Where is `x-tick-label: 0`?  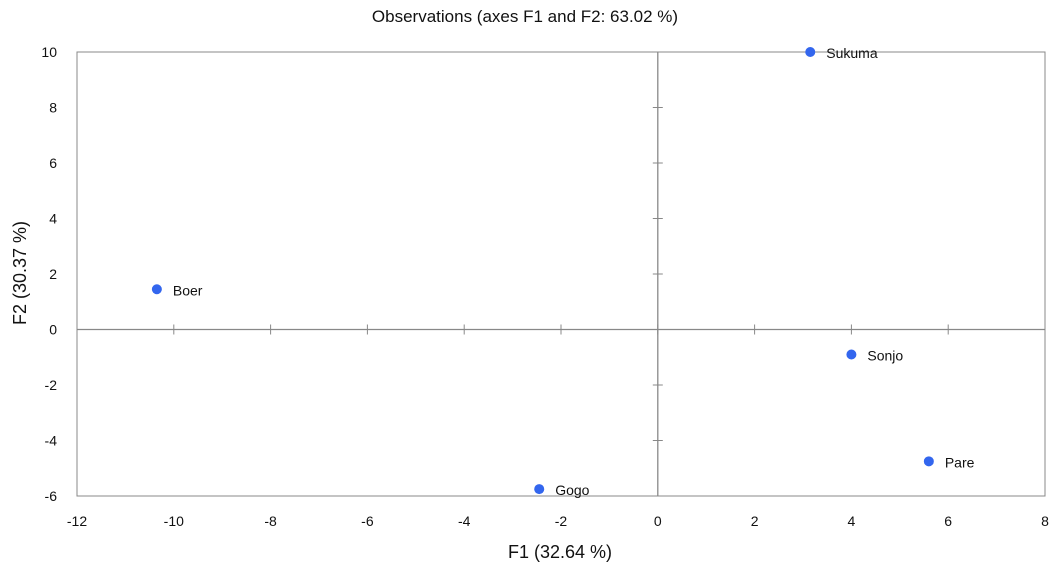
x-tick-label: 0 is located at coordinates (658, 521).